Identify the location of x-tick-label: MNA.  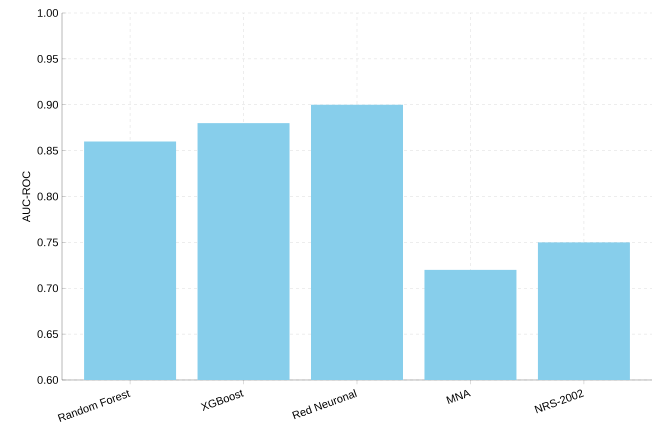
(458, 397).